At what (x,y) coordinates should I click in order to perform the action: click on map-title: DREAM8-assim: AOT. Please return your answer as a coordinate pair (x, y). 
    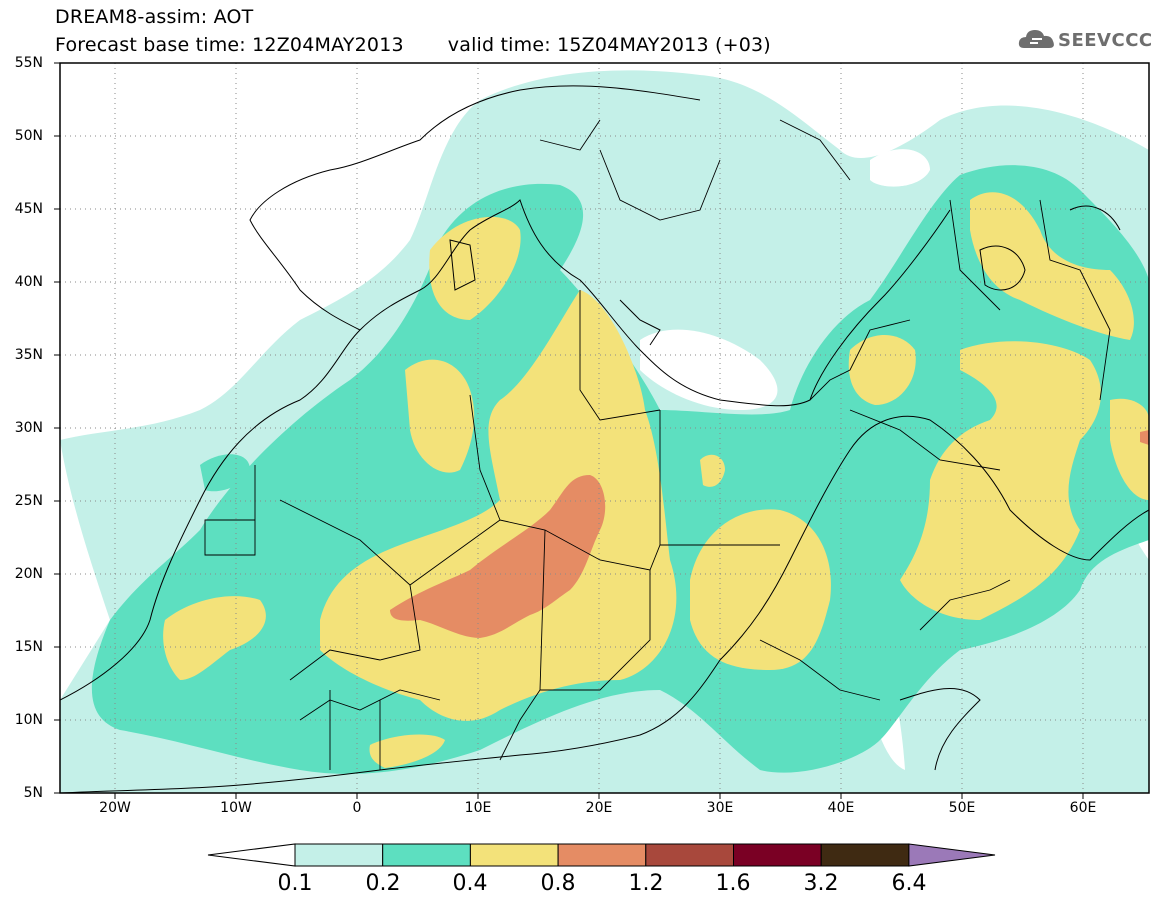
    Looking at the image, I should click on (154, 17).